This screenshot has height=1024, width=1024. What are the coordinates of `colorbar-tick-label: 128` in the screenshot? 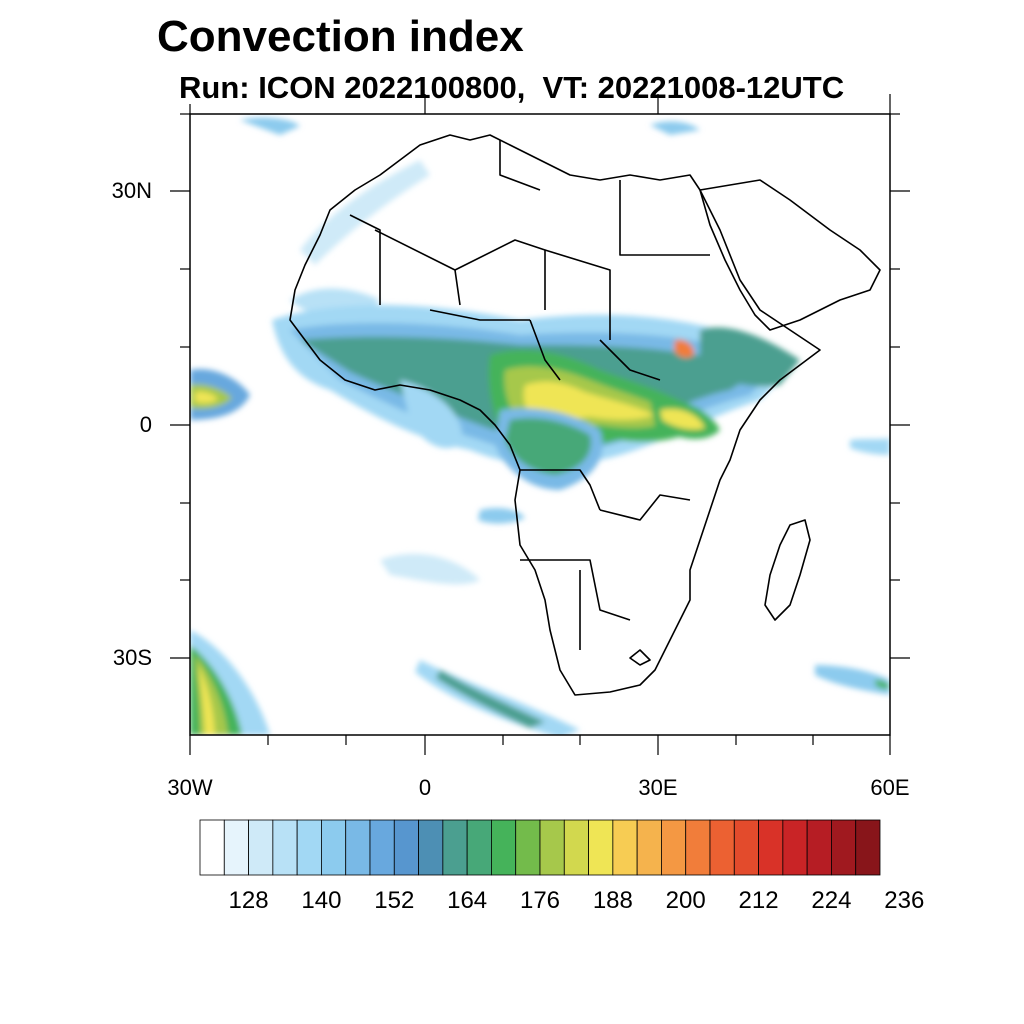 It's located at (248, 900).